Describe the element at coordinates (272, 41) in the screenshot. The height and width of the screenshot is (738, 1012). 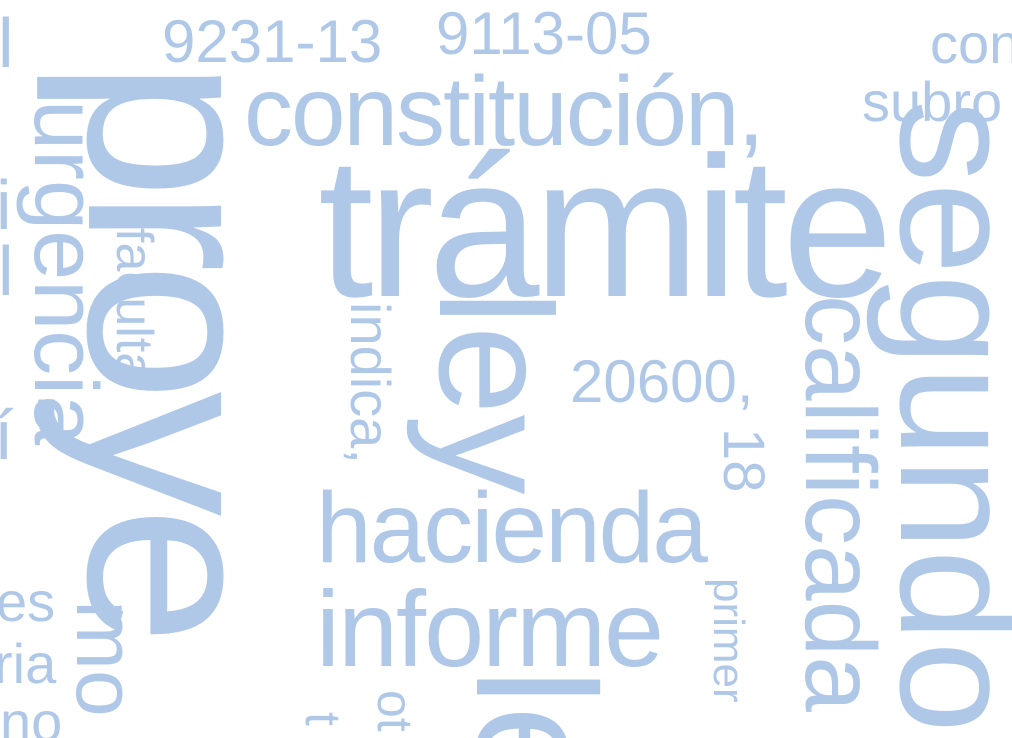
I see `word-9231-13: 9231-13` at that location.